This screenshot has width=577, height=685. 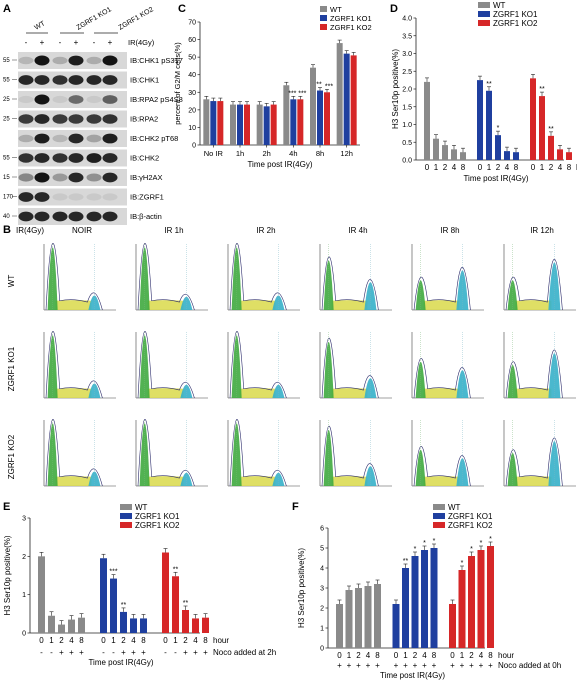 What do you see at coordinates (214, 153) in the screenshot?
I see `x-tick-label: No IR` at bounding box center [214, 153].